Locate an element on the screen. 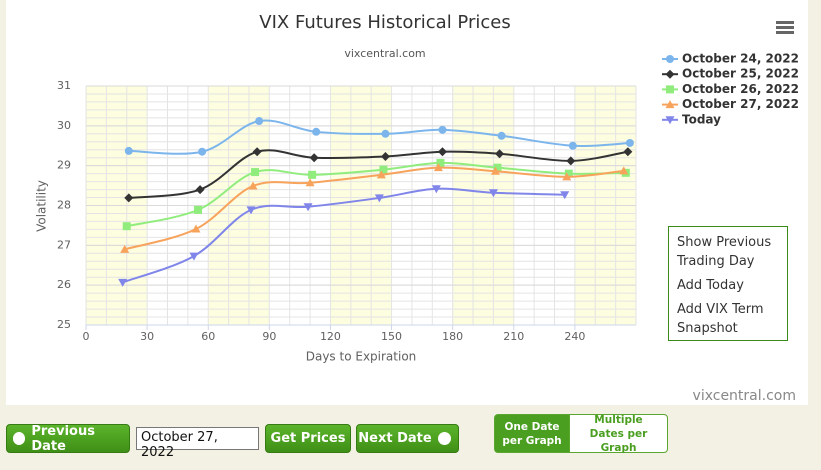 This screenshot has width=821, height=470. legend-label: October 27, 2022 is located at coordinates (740, 104).